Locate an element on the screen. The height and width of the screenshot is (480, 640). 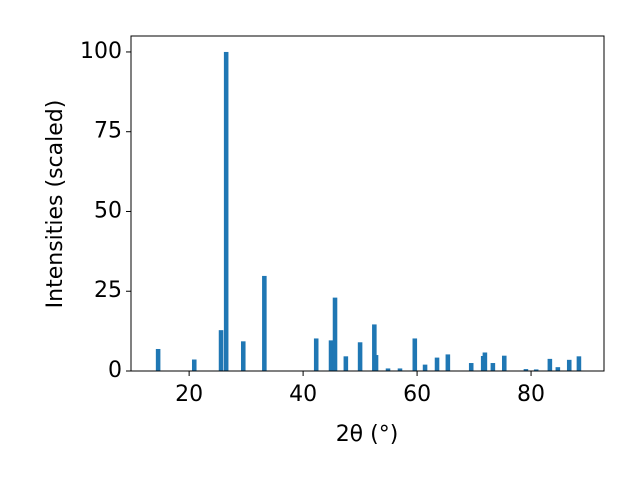
y-tick-label: 0 is located at coordinates (115, 370).